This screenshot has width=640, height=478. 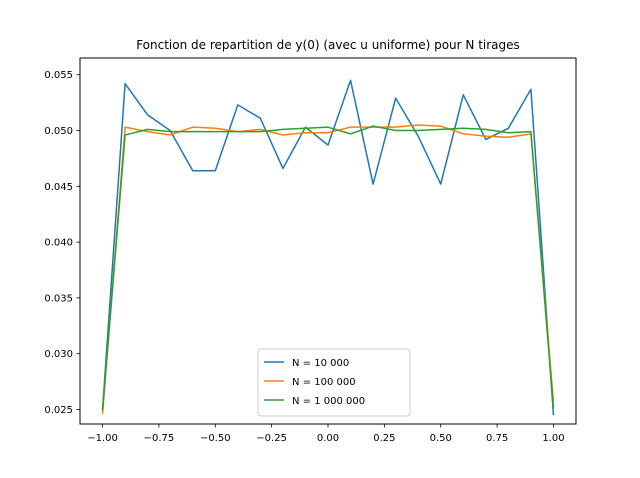 I want to click on y-tick-label: 0.030, so click(x=58, y=354).